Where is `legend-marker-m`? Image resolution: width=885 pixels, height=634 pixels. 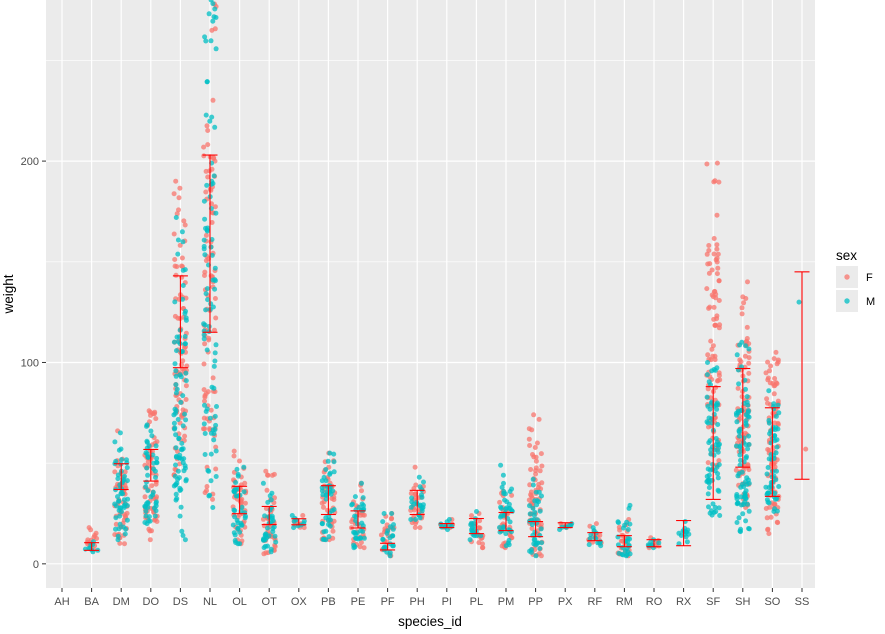 legend-marker-m is located at coordinates (847, 301).